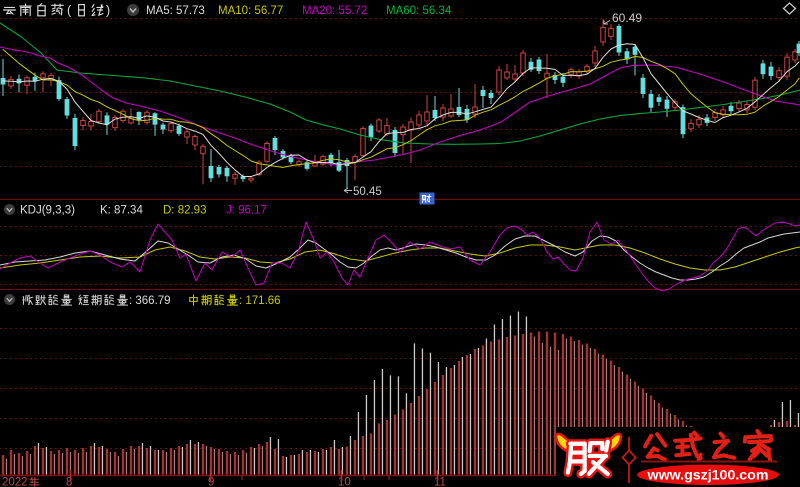 This screenshot has height=487, width=800. Describe the element at coordinates (175, 11) in the screenshot. I see `svg-text: MA5: 57.73` at that location.